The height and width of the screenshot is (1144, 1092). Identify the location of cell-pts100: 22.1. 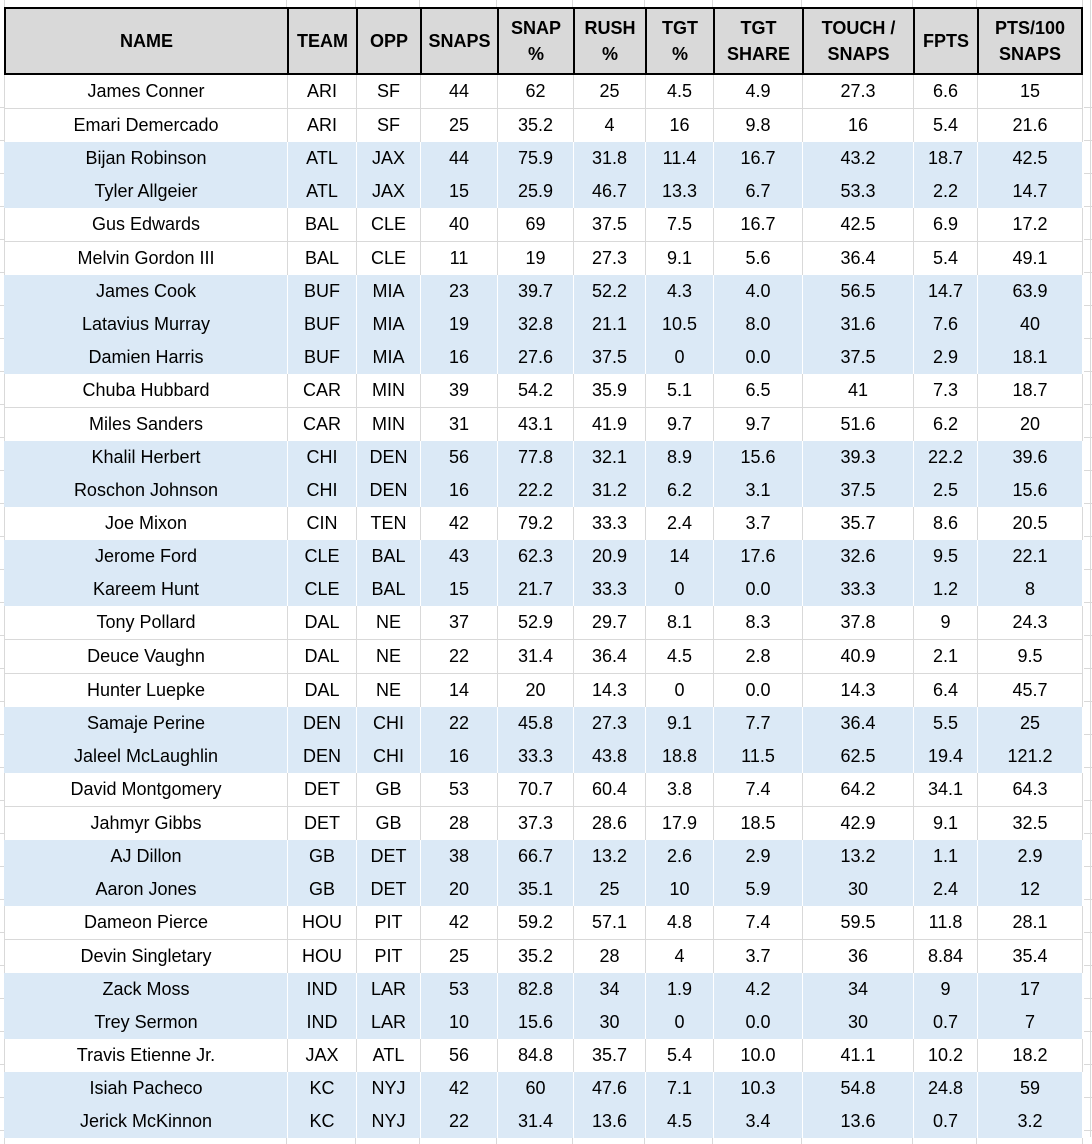
(1030, 556).